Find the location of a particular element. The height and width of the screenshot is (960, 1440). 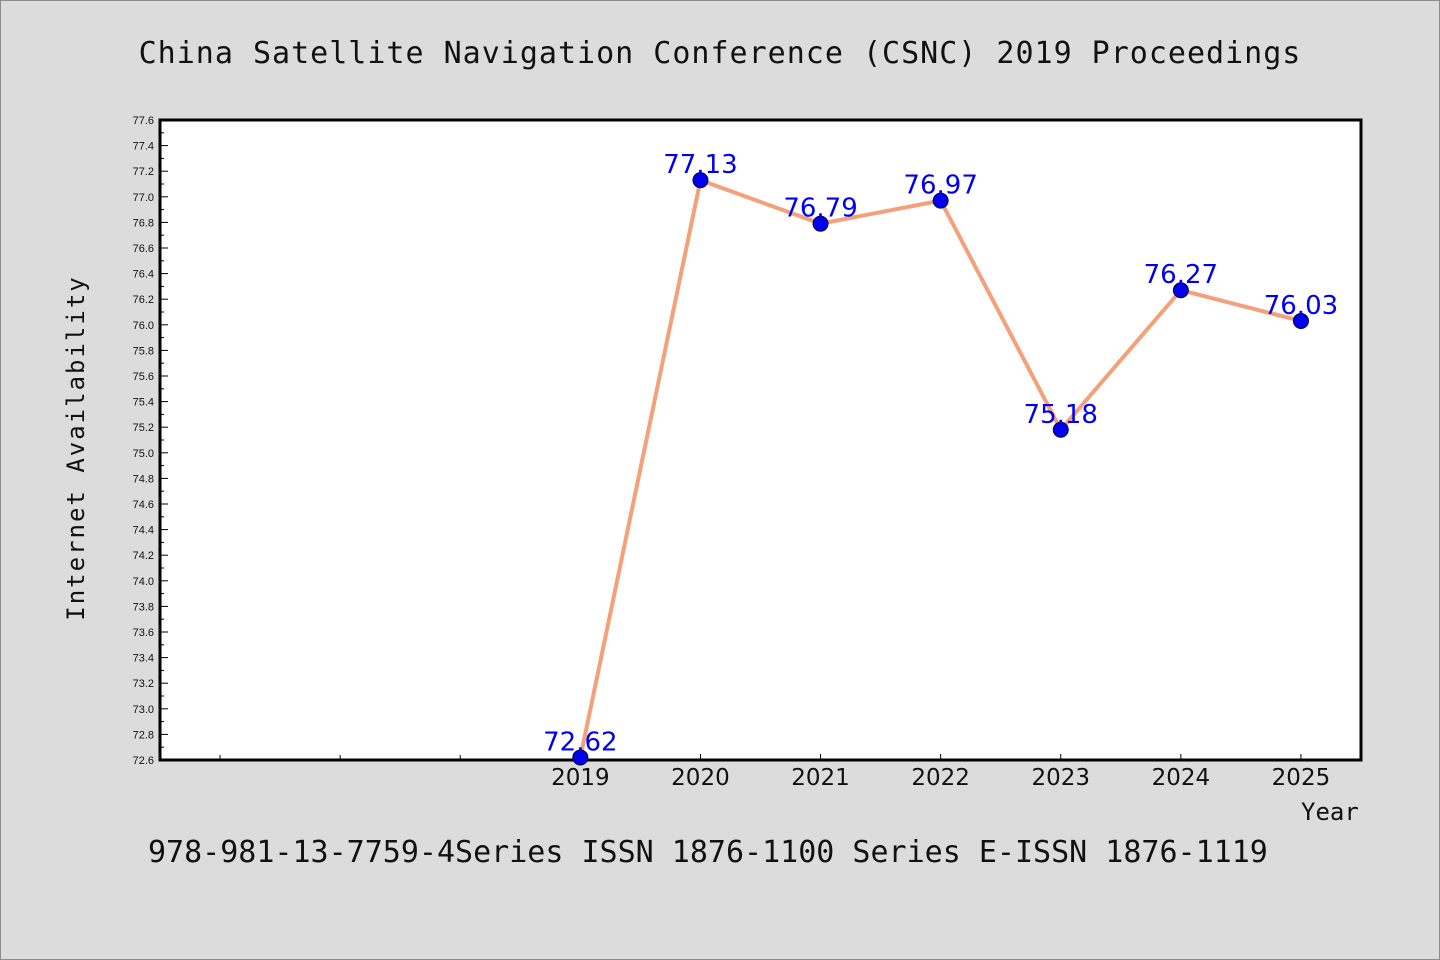

y-tick-label: 76.6 is located at coordinates (143, 249).